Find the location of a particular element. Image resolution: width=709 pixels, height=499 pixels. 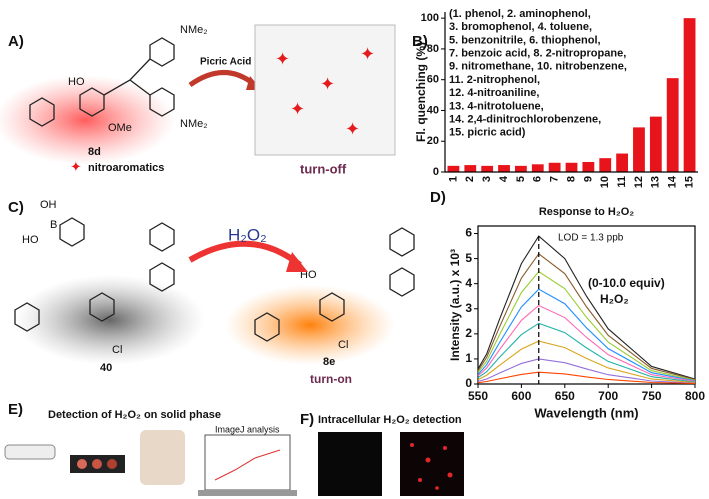

annotation: 3. bromophenol, 4. toluene, is located at coordinates (520, 27).